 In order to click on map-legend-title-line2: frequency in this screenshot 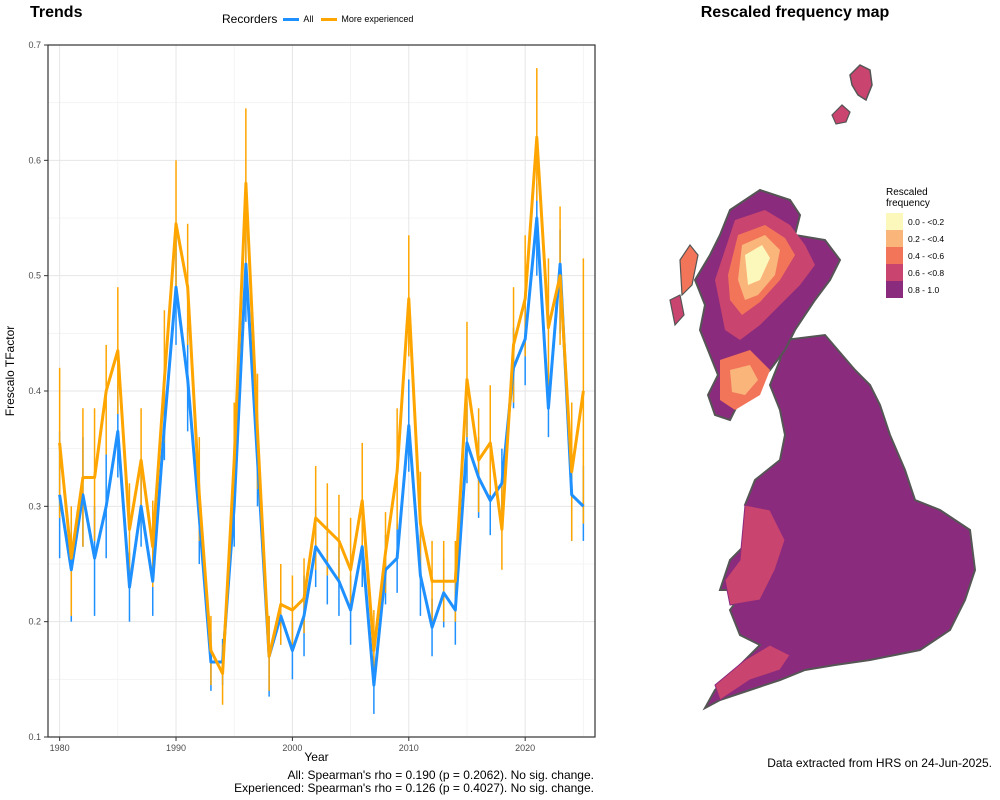, I will do `click(908, 203)`.